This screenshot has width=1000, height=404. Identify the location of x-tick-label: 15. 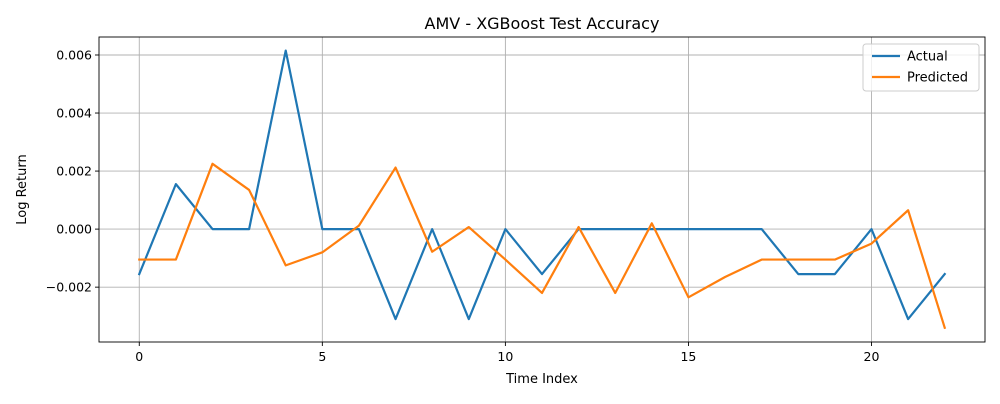
(688, 356).